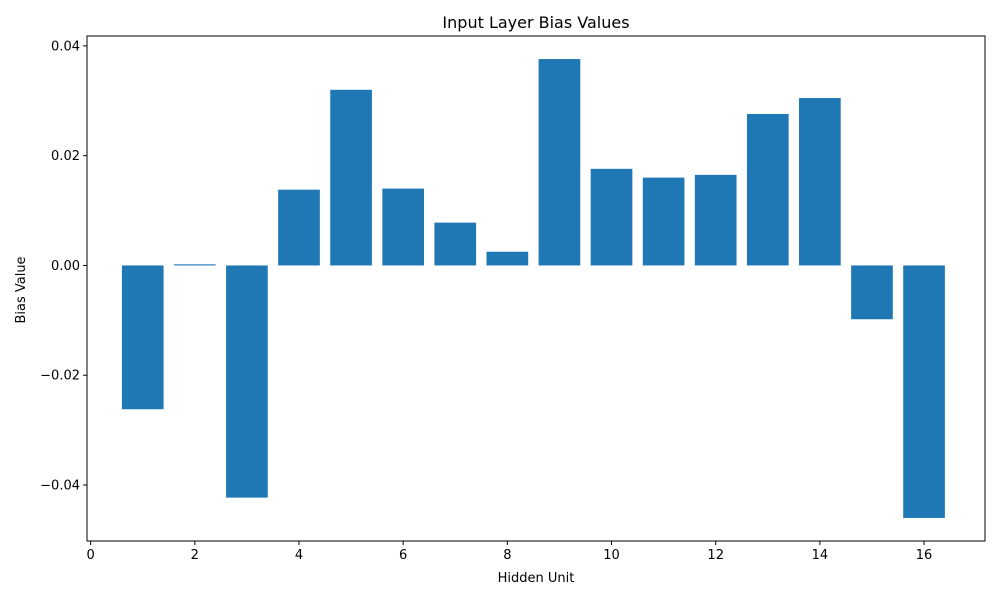 The height and width of the screenshot is (600, 1000). I want to click on y-axis-ticks: −0.04 −0.02 0.00 0.02 0.04, so click(63, 266).